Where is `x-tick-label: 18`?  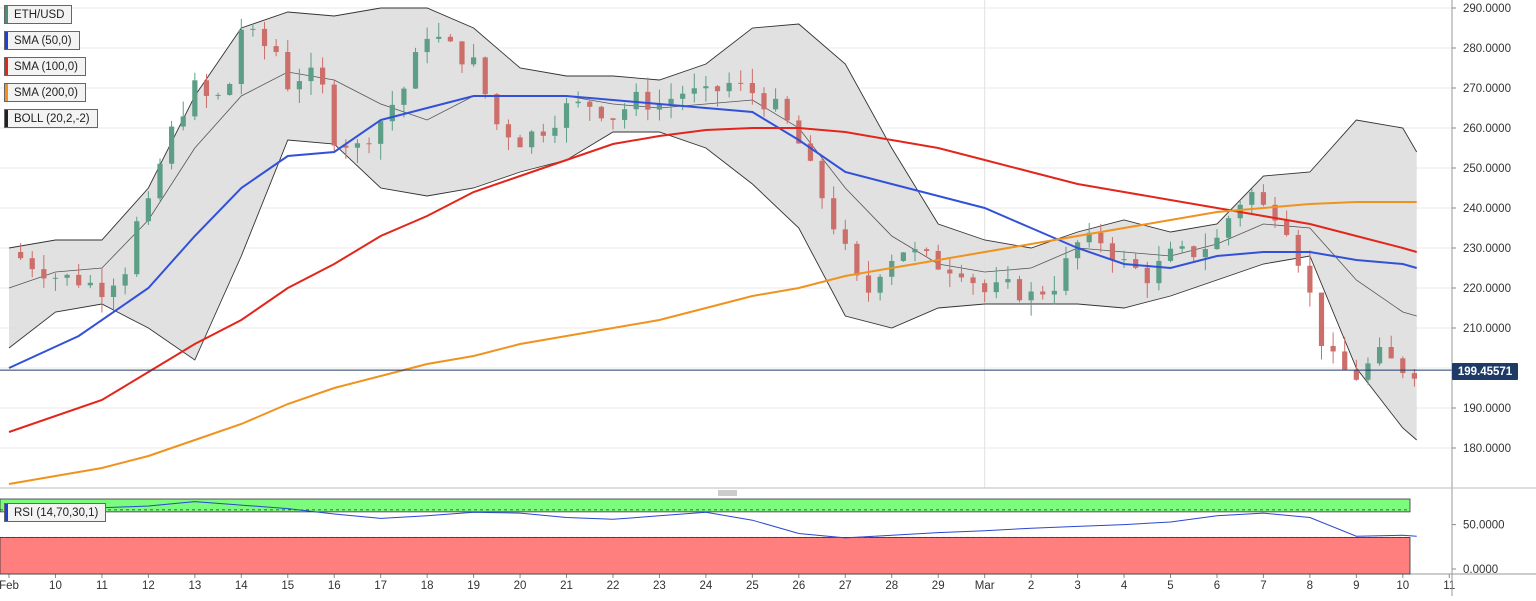
x-tick-label: 18 is located at coordinates (427, 586).